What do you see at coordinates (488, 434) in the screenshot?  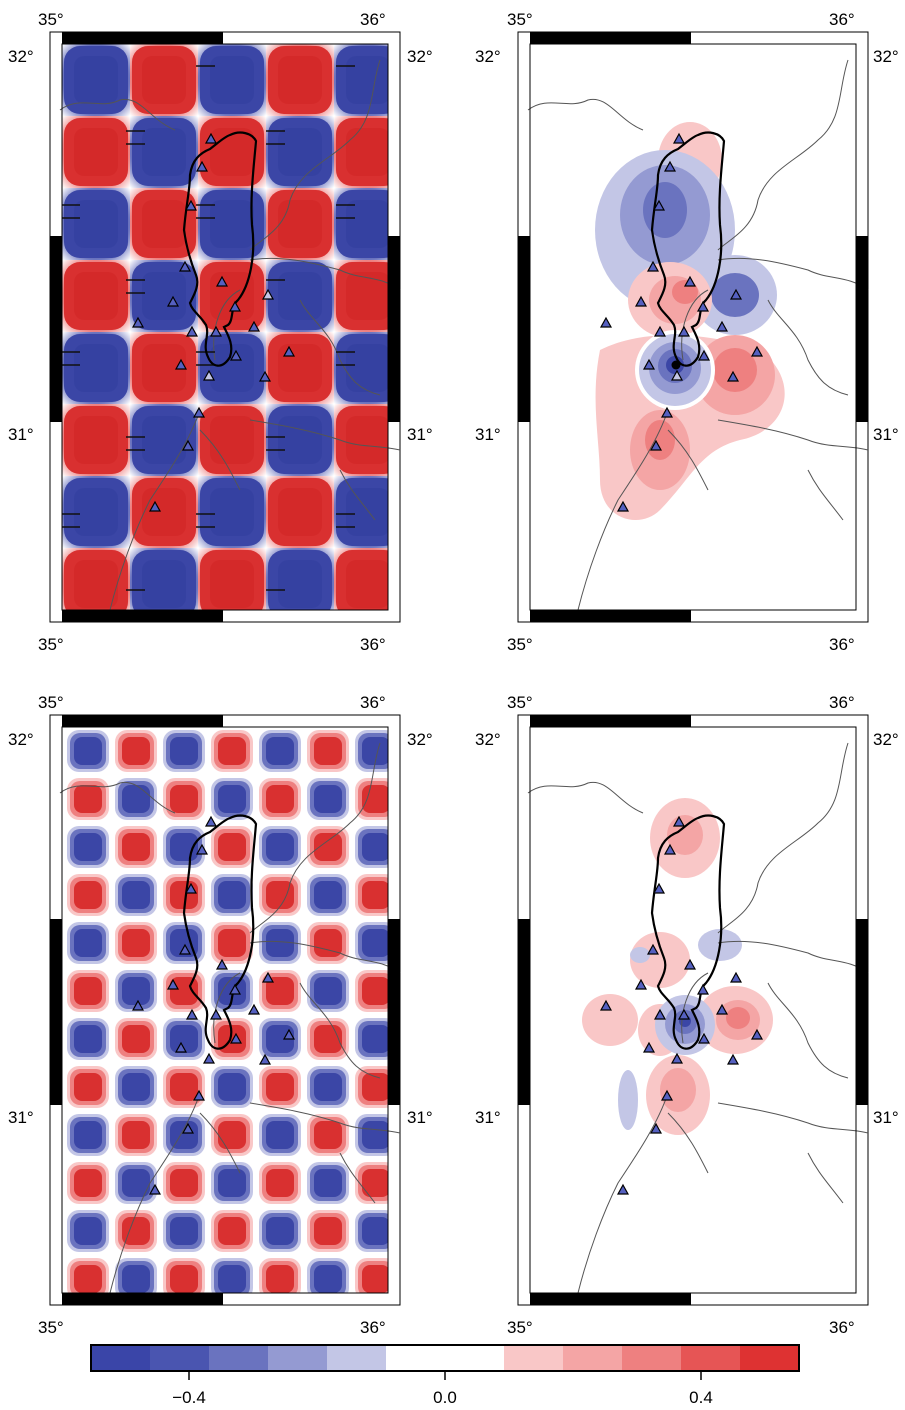 I see `lat-label-31-left: 31°` at bounding box center [488, 434].